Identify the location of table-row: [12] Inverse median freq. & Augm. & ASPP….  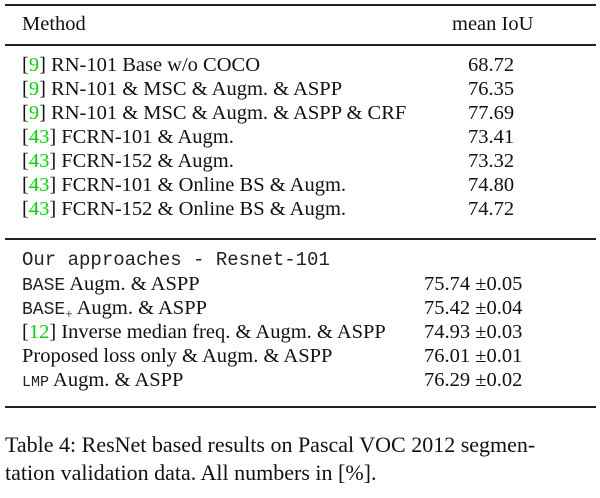
(272, 332).